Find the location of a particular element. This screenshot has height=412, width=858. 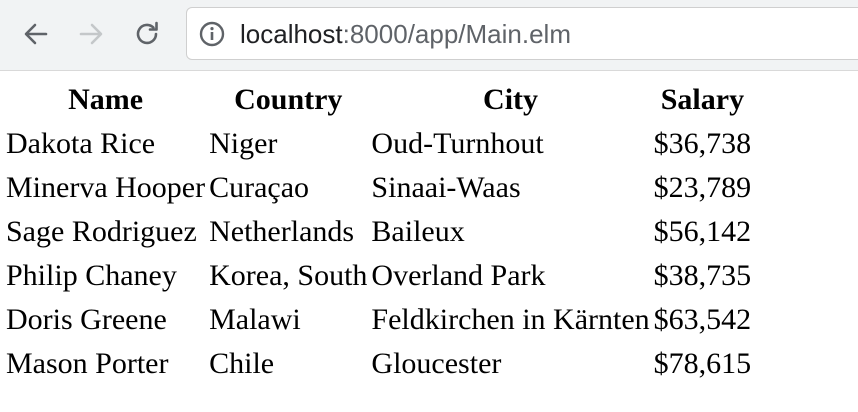

cell-name: Philip Chaney is located at coordinates (91, 275).